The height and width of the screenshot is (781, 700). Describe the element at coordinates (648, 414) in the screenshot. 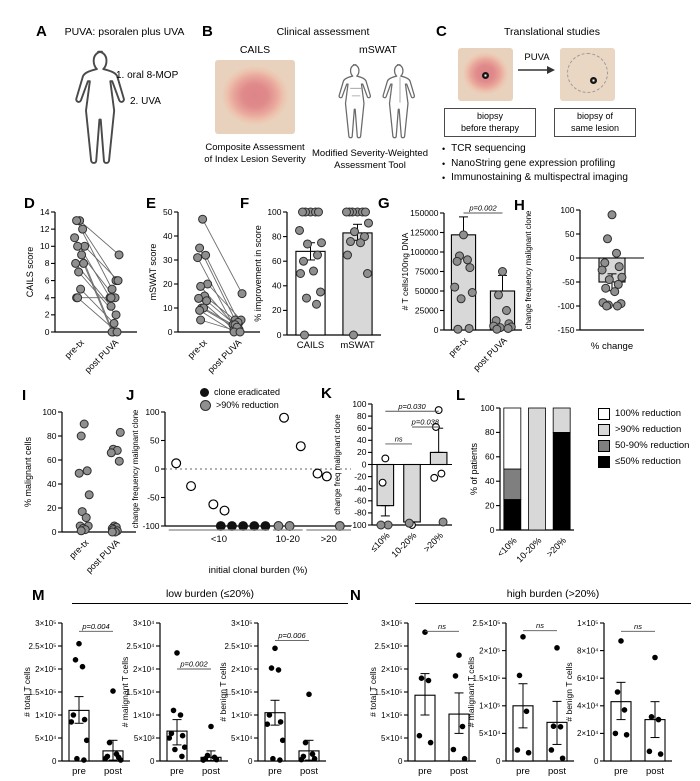

I see `legend-label: 100% reduction` at that location.